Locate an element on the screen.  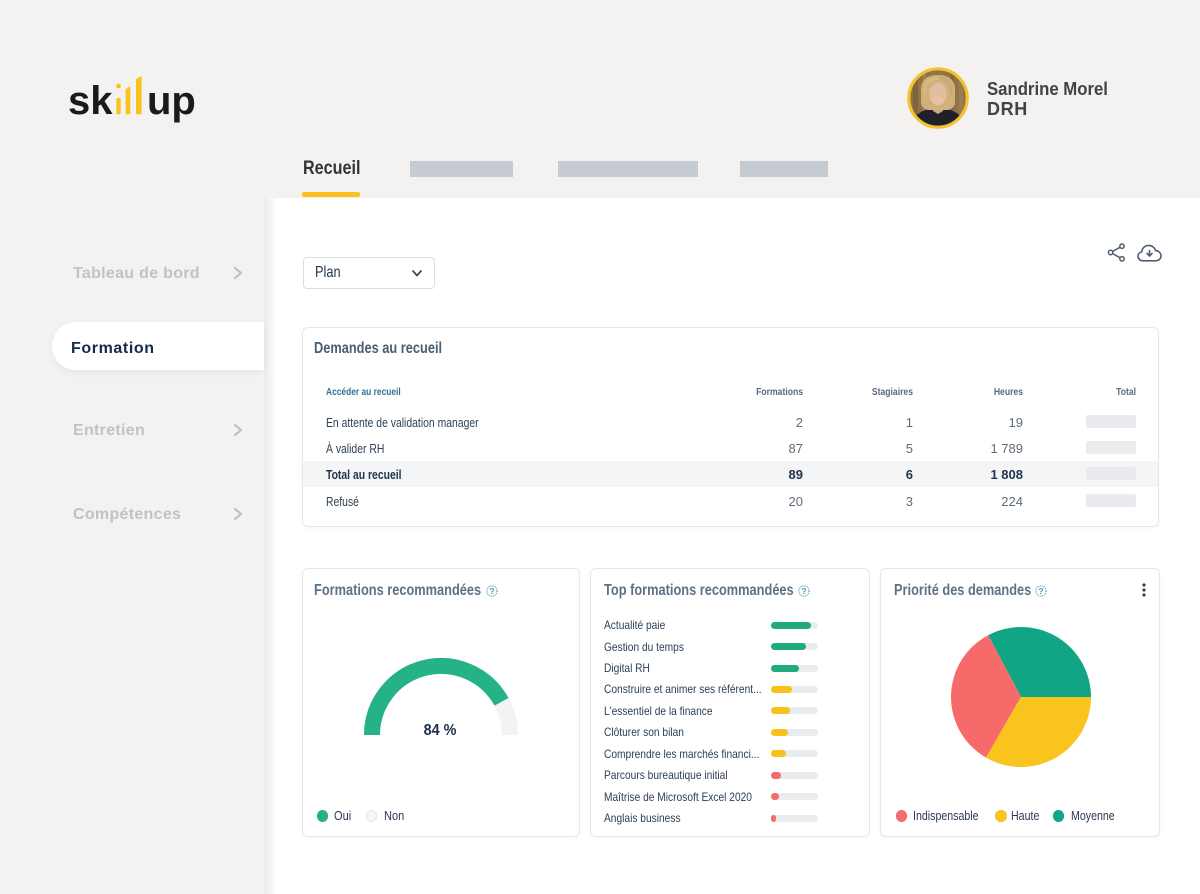
svg-text: up is located at coordinates (171, 101).